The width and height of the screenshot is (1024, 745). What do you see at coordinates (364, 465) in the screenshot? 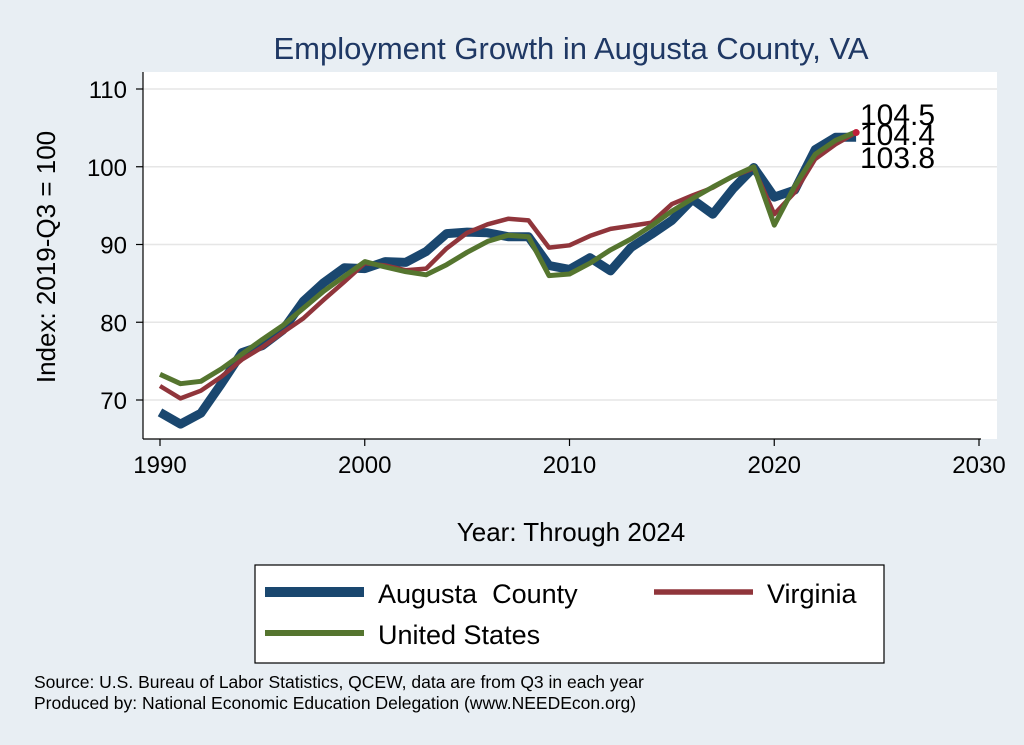
I see `x-tick-label-2000: 2000` at bounding box center [364, 465].